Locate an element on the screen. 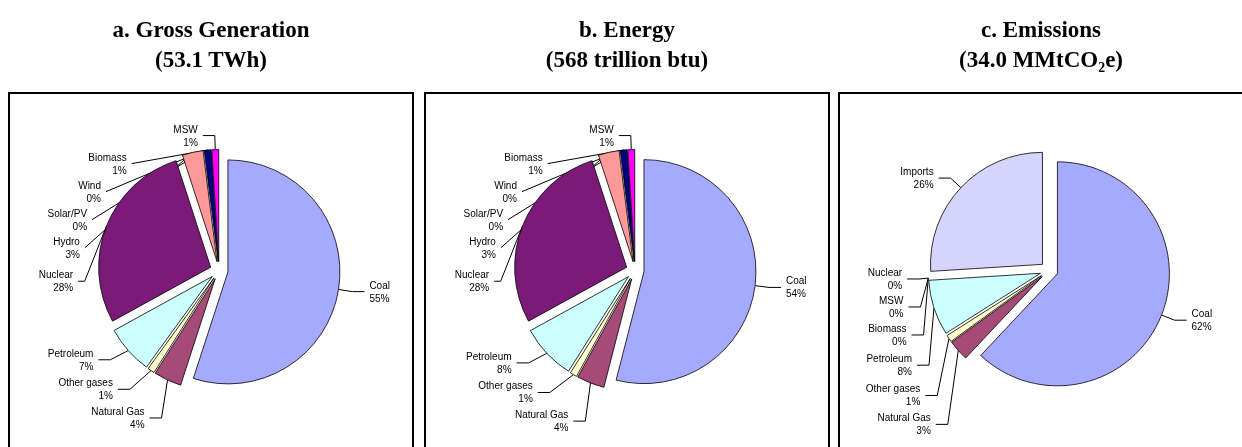 This screenshot has height=447, width=1242. slice-label: Imports is located at coordinates (917, 172).